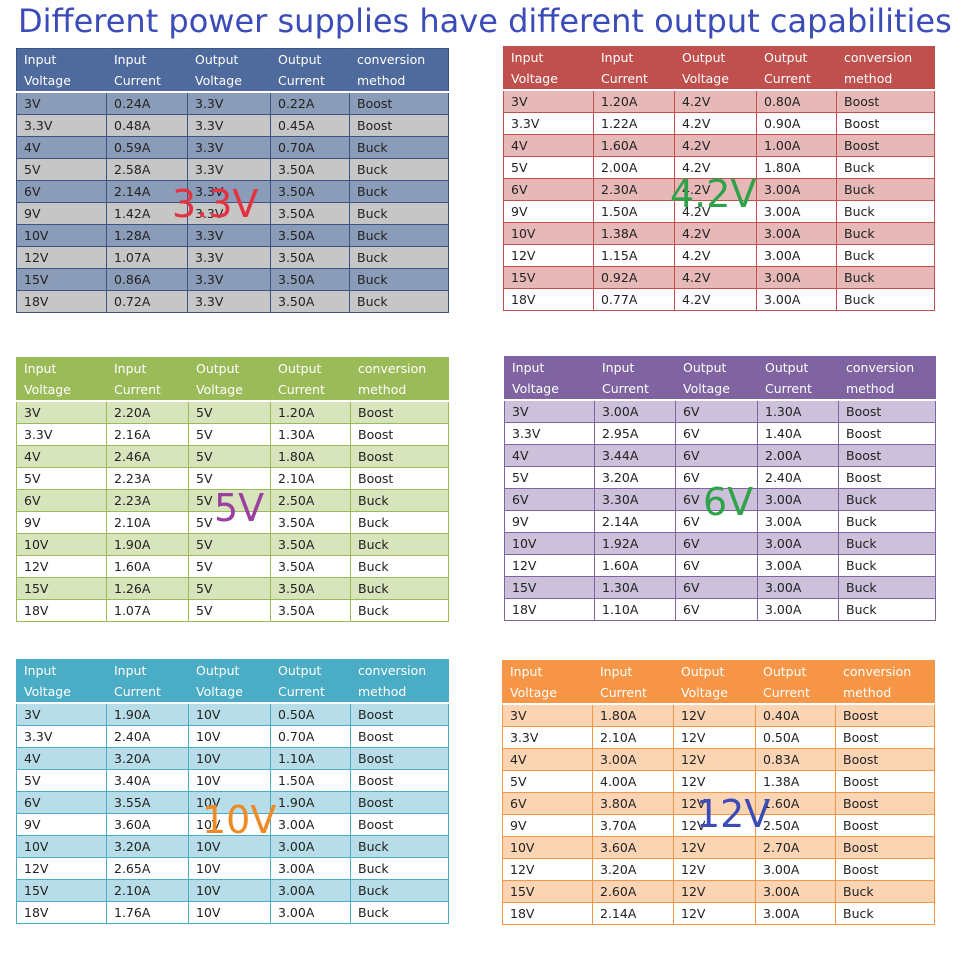 This screenshot has height=960, width=960. Describe the element at coordinates (795, 759) in the screenshot. I see `table-cell: 0.83A` at that location.